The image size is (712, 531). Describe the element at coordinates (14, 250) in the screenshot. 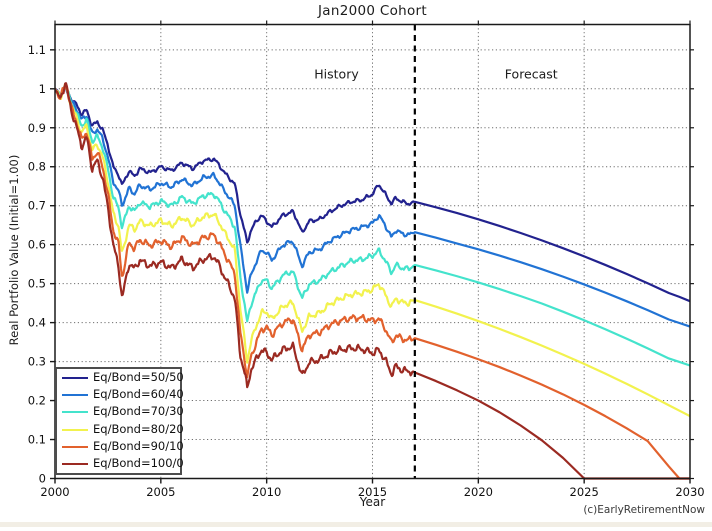

I see `y-axis-label: Real Portfolio Value (Initial=1.00)` at that location.